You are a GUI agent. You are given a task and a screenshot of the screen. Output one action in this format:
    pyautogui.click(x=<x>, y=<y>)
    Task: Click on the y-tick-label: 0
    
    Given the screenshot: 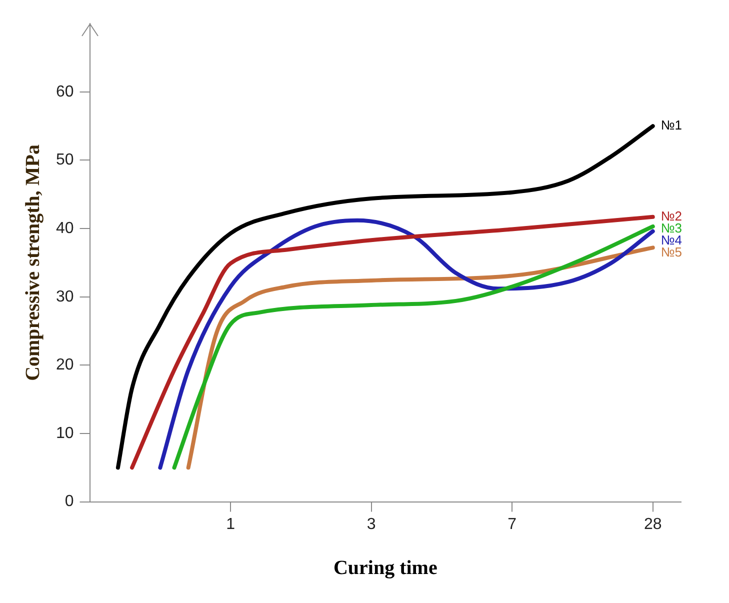 What is the action you would take?
    pyautogui.click(x=69, y=501)
    